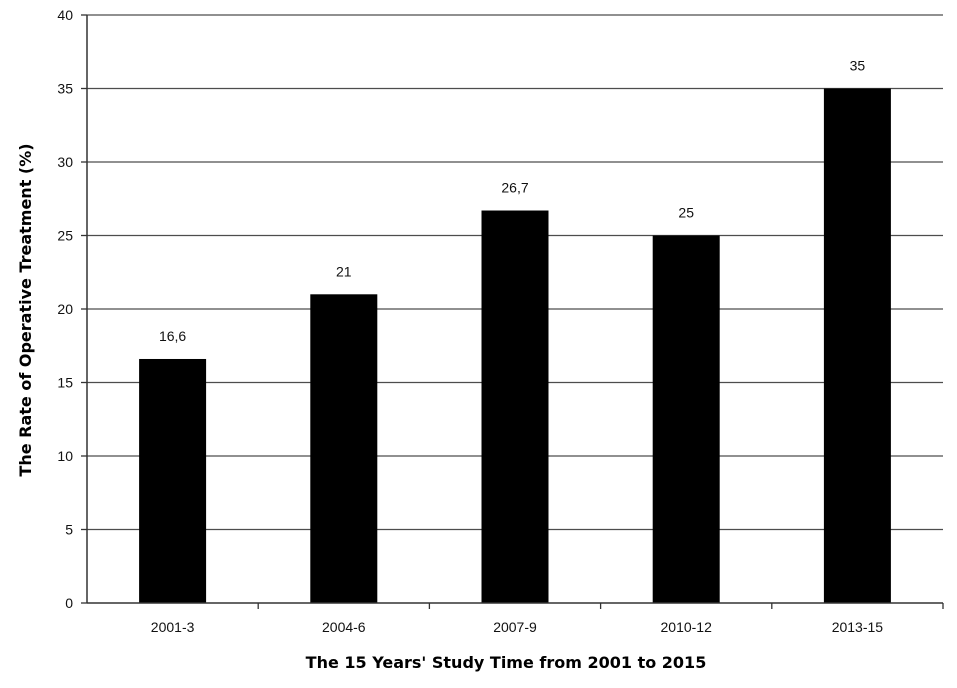  Describe the element at coordinates (172, 336) in the screenshot. I see `data-label: 16,6` at that location.